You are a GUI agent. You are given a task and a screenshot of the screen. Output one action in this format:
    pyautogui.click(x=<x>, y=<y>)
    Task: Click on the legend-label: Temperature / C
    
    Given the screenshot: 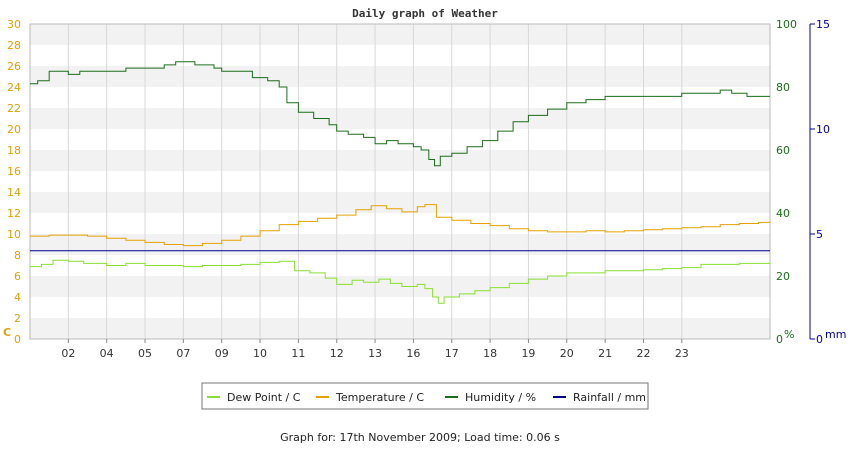 What is the action you would take?
    pyautogui.click(x=379, y=397)
    